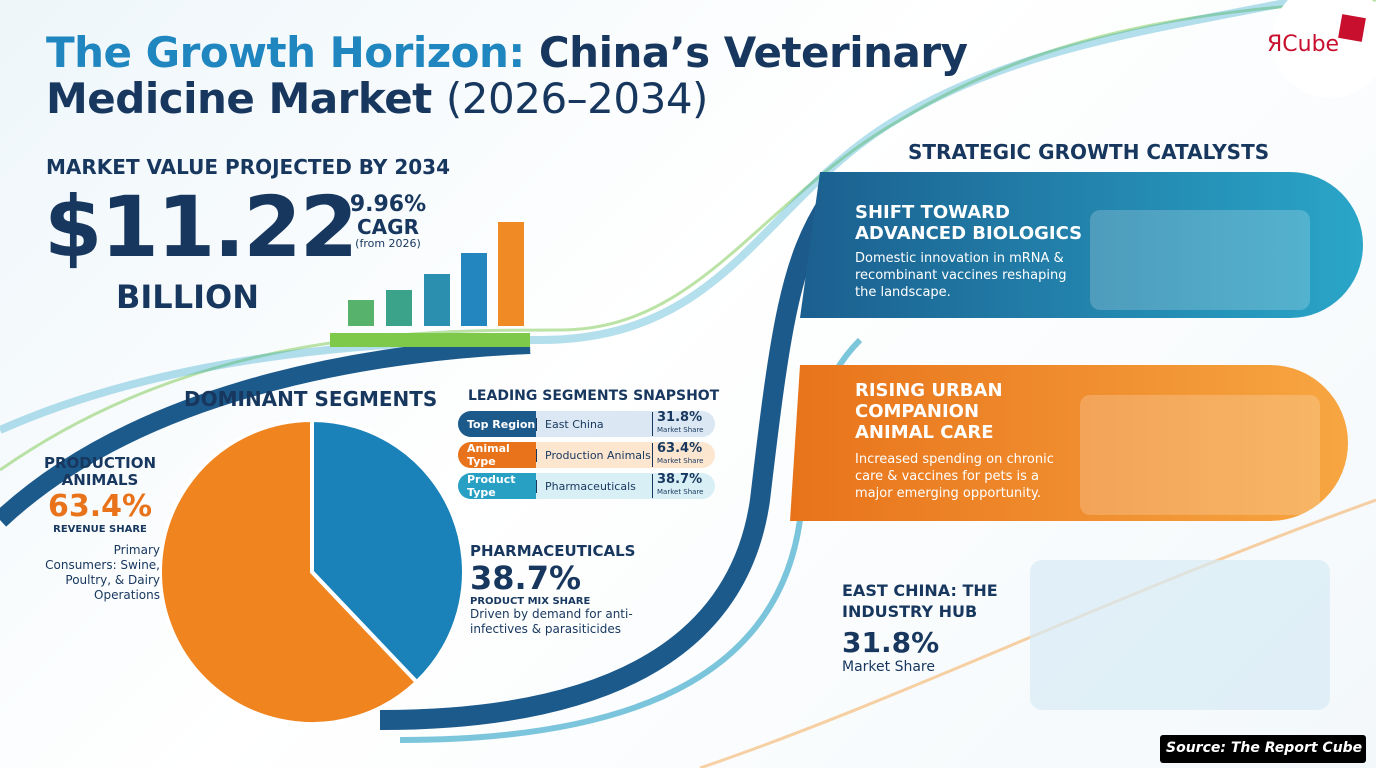  Describe the element at coordinates (1352, 28) in the screenshot. I see `logo-cube` at that location.